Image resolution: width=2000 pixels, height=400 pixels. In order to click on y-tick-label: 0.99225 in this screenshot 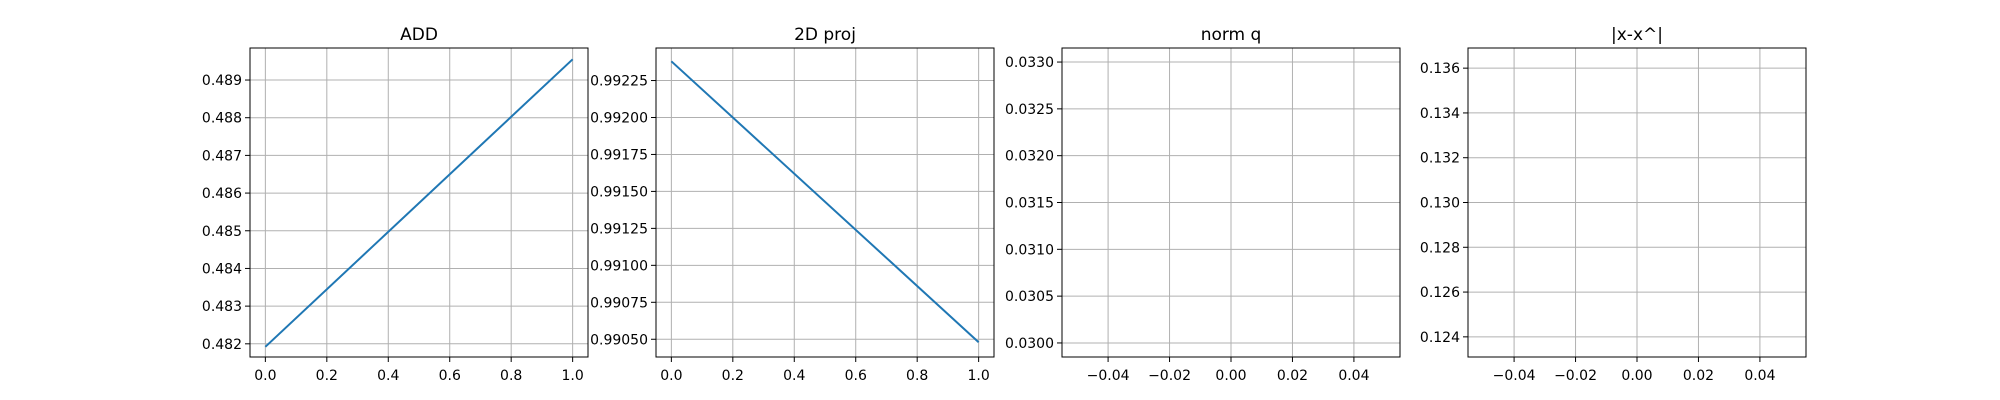, I will do `click(619, 82)`.